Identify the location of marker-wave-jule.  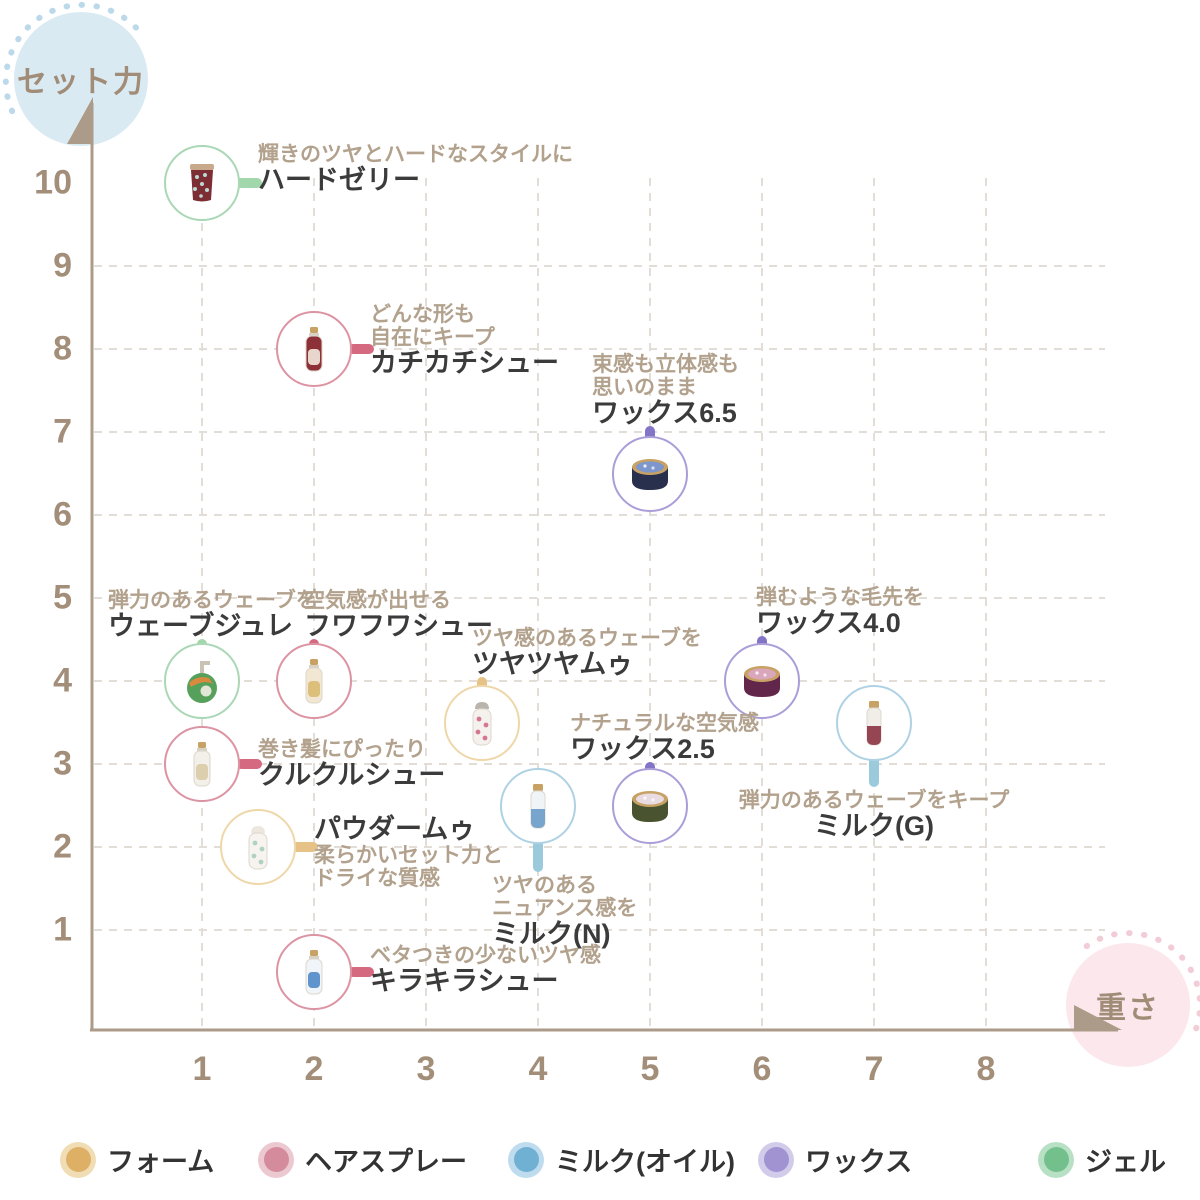
(202, 681).